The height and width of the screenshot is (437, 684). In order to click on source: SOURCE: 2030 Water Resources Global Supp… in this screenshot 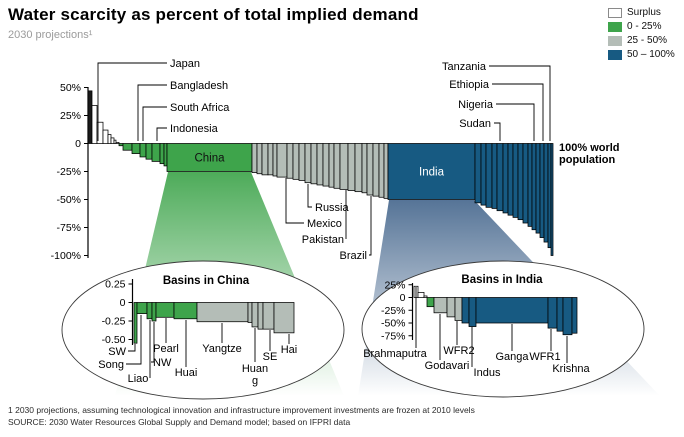, I will do `click(179, 421)`.